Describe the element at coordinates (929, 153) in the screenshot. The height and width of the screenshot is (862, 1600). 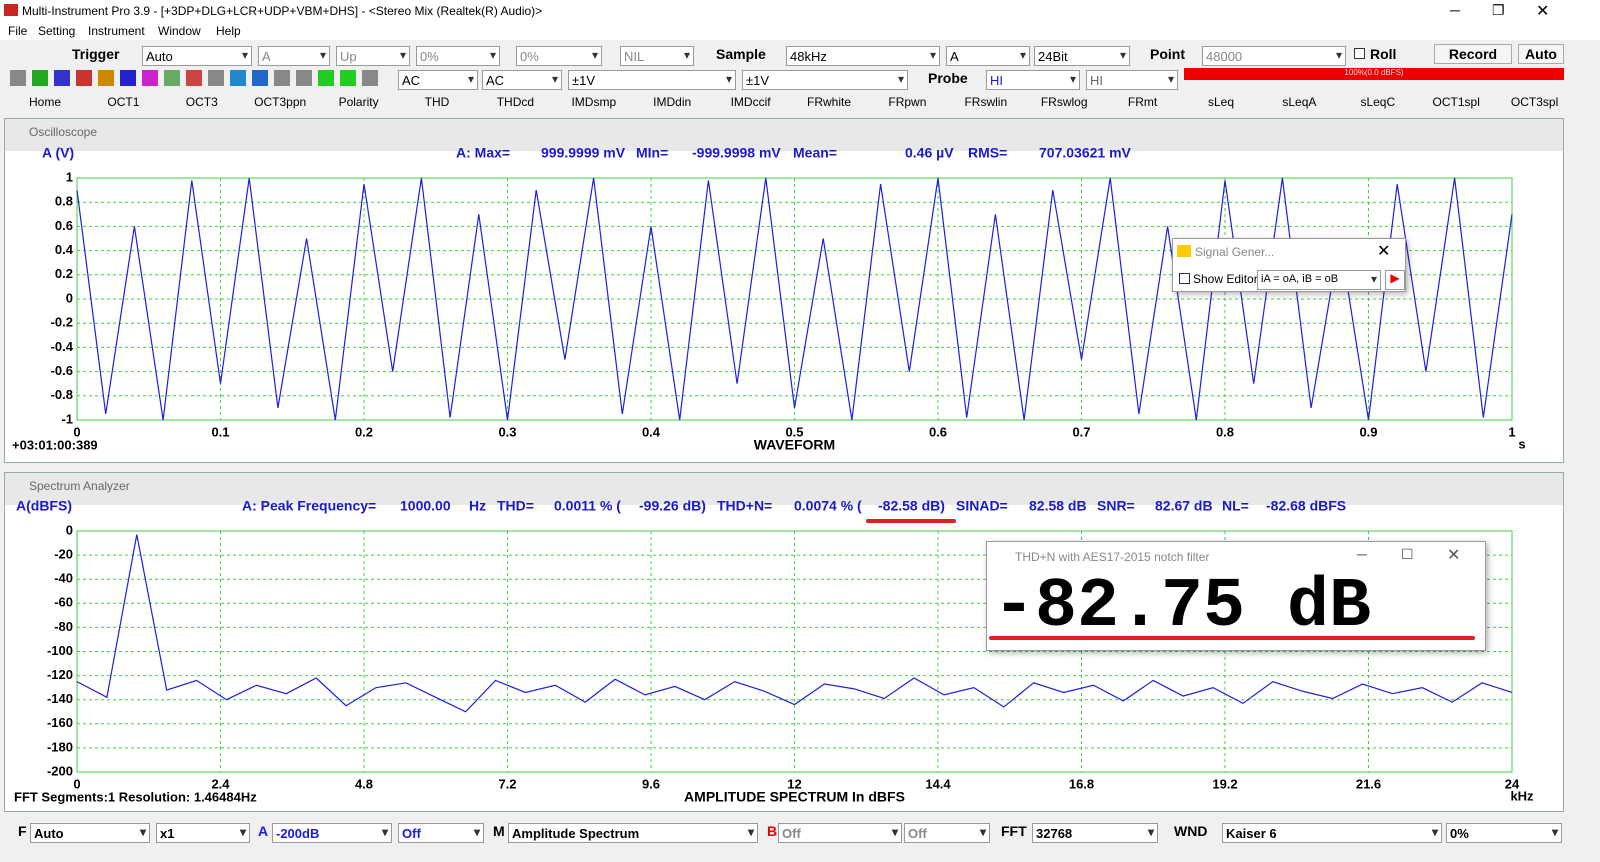
I see `stat: 0.46 µV` at that location.